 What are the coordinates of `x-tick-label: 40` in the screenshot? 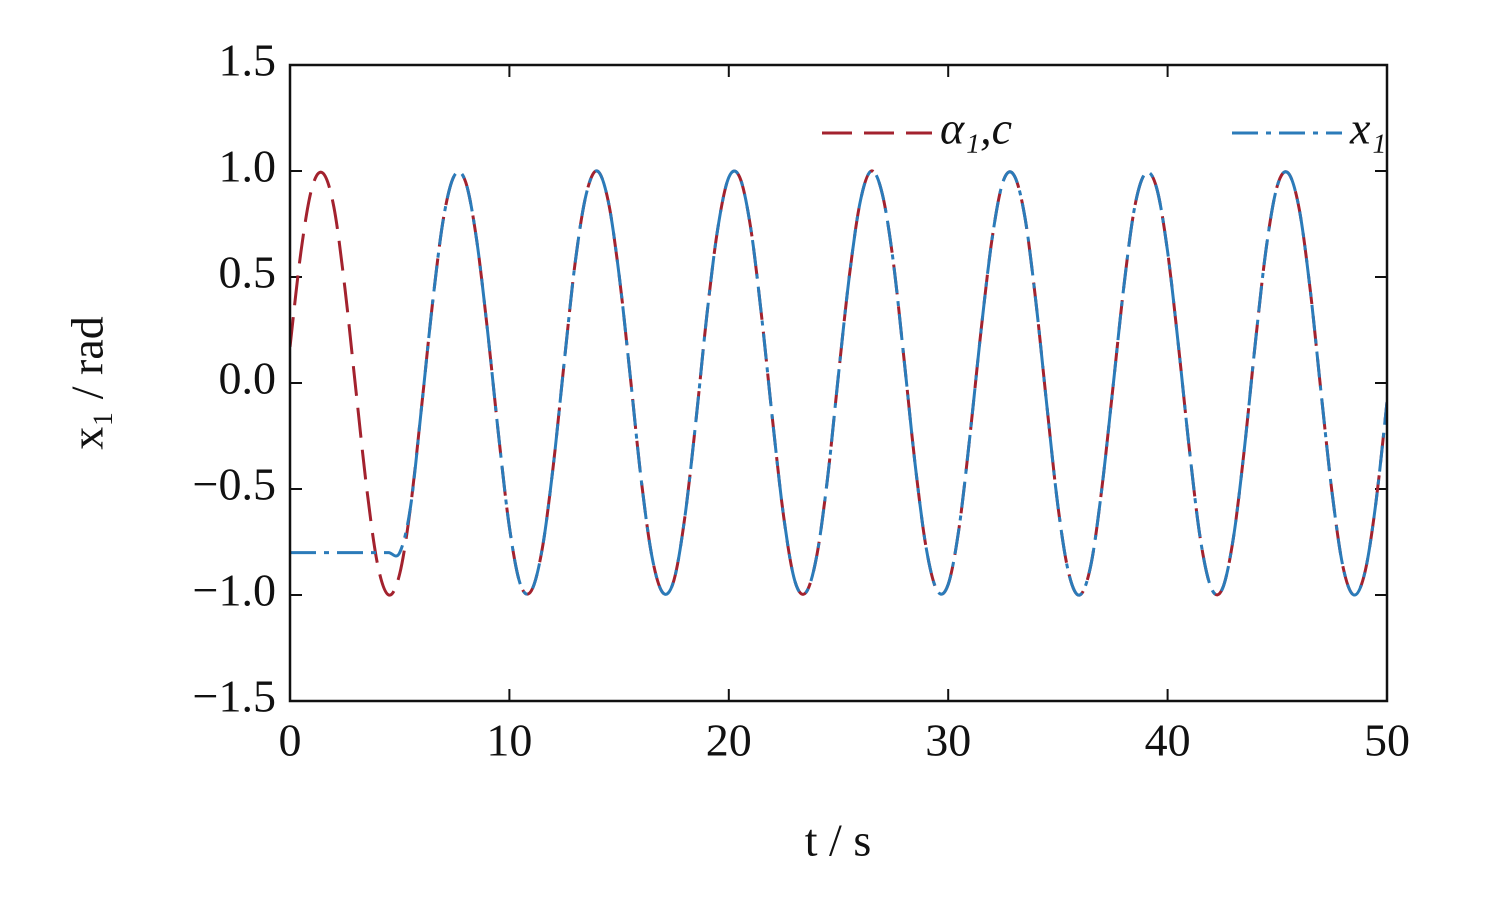 It's located at (1168, 740).